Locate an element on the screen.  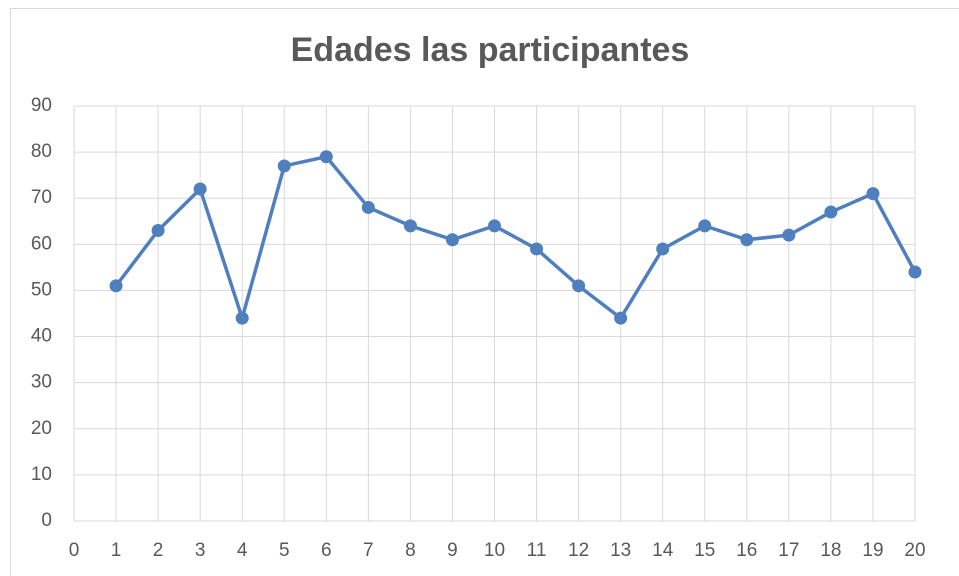
x-tick-label: 0 is located at coordinates (74, 550).